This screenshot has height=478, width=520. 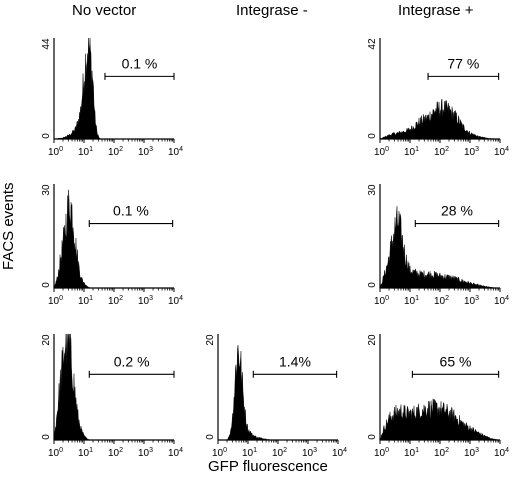 What do you see at coordinates (439, 119) in the screenshot?
I see `histogram-r1c3` at bounding box center [439, 119].